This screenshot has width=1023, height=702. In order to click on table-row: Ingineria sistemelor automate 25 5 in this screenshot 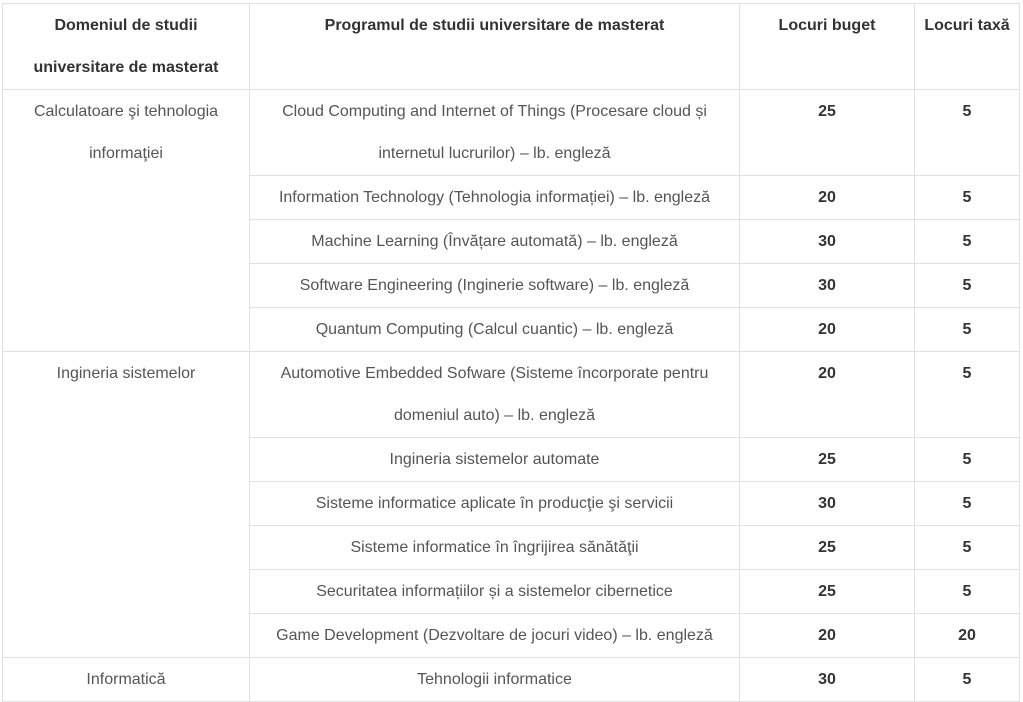, I will do `click(511, 459)`.